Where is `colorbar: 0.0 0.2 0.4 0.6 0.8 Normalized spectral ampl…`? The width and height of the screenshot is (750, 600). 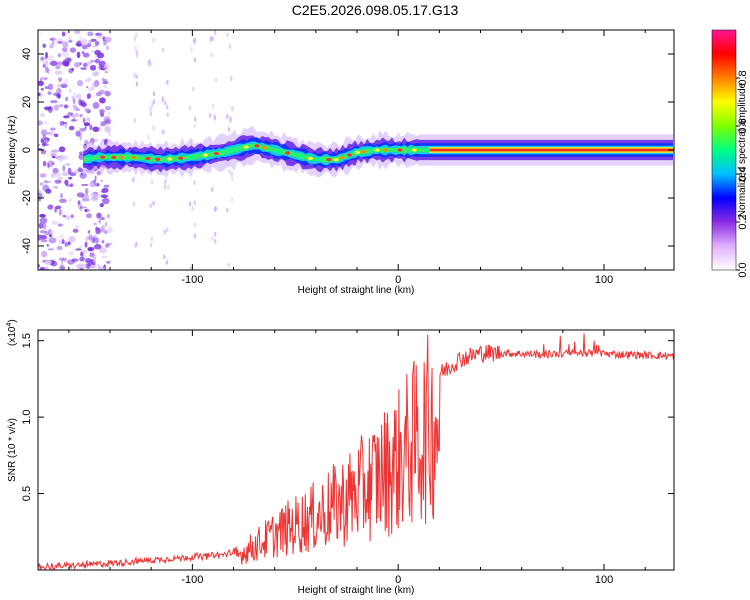 colorbar: 0.0 0.2 0.4 0.6 0.8 Normalized spectral ampl… is located at coordinates (730, 153).